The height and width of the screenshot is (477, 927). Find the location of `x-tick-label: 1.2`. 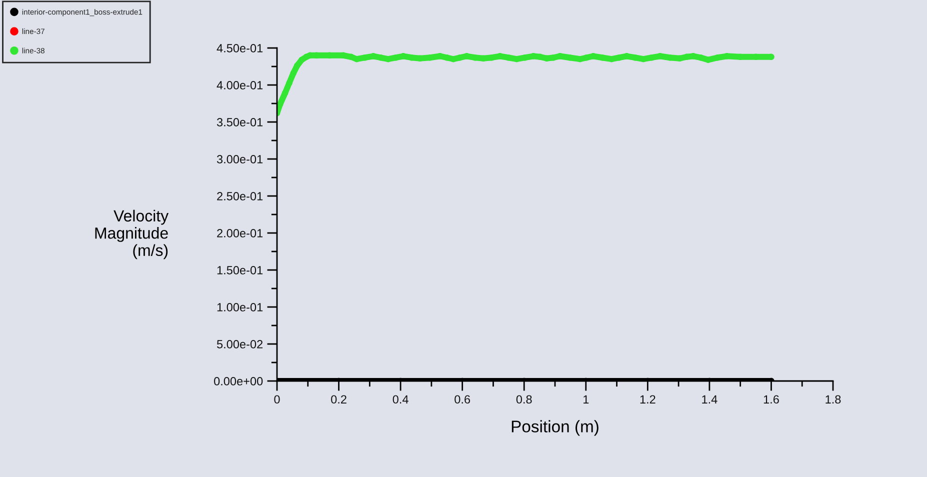

x-tick-label: 1.2 is located at coordinates (648, 399).